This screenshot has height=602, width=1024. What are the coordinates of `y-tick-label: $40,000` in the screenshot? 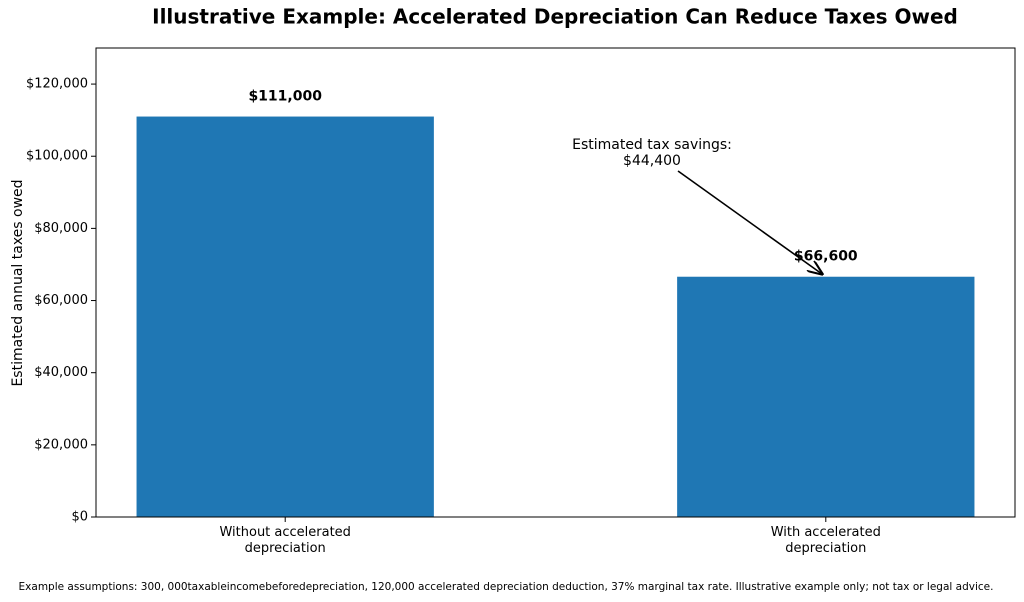 It's located at (61, 372).